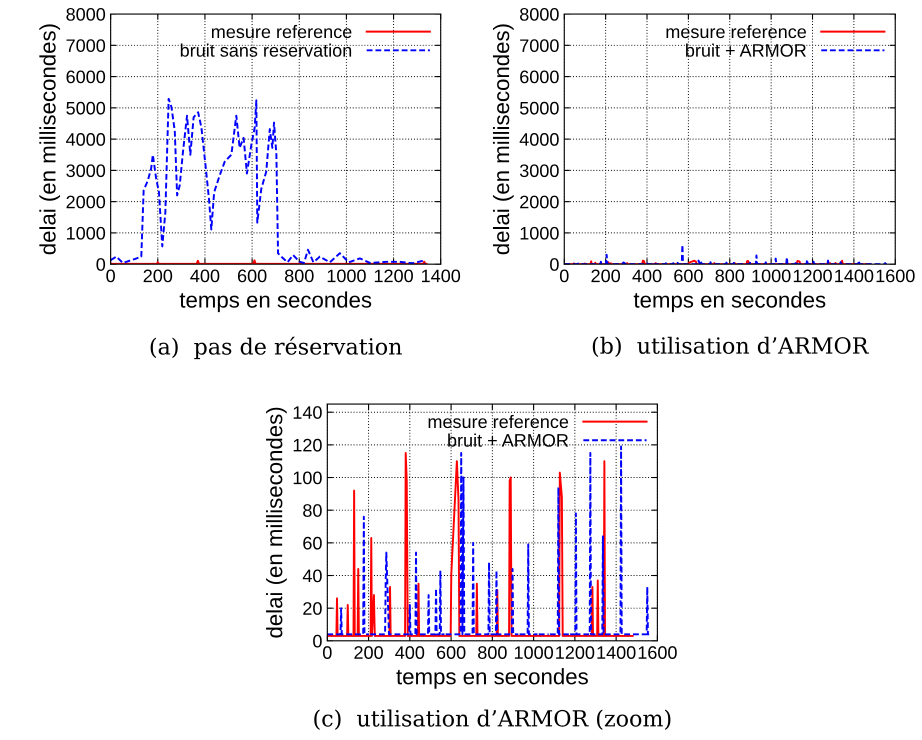 The height and width of the screenshot is (740, 922). I want to click on y-tick-label: 140, so click(308, 412).